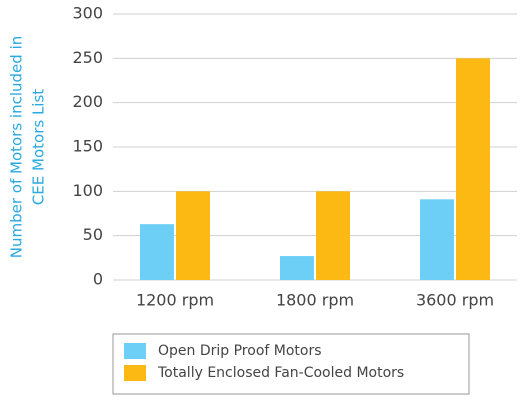 Image resolution: width=529 pixels, height=401 pixels. I want to click on legend-label: Totally Enclosed Fan-Cooled Motors, so click(280, 373).